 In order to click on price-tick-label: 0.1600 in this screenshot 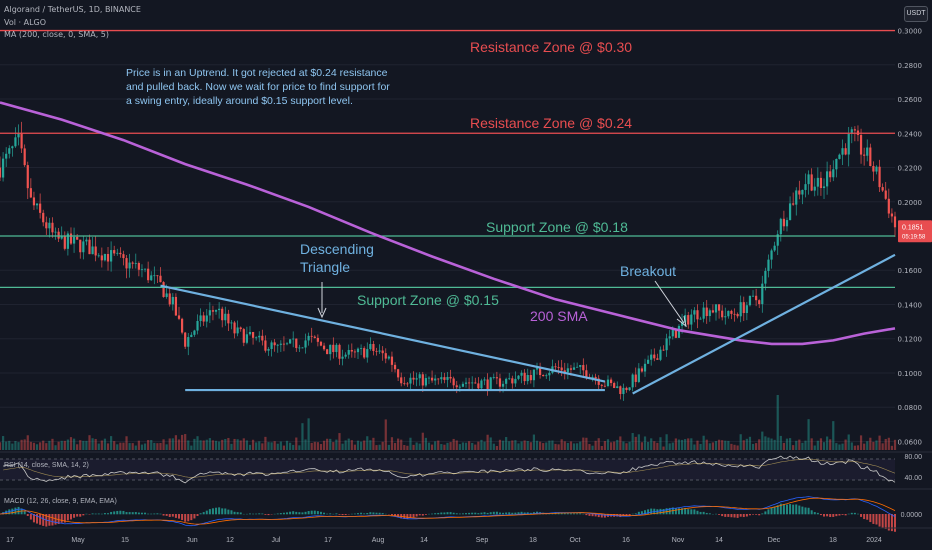, I will do `click(910, 271)`.